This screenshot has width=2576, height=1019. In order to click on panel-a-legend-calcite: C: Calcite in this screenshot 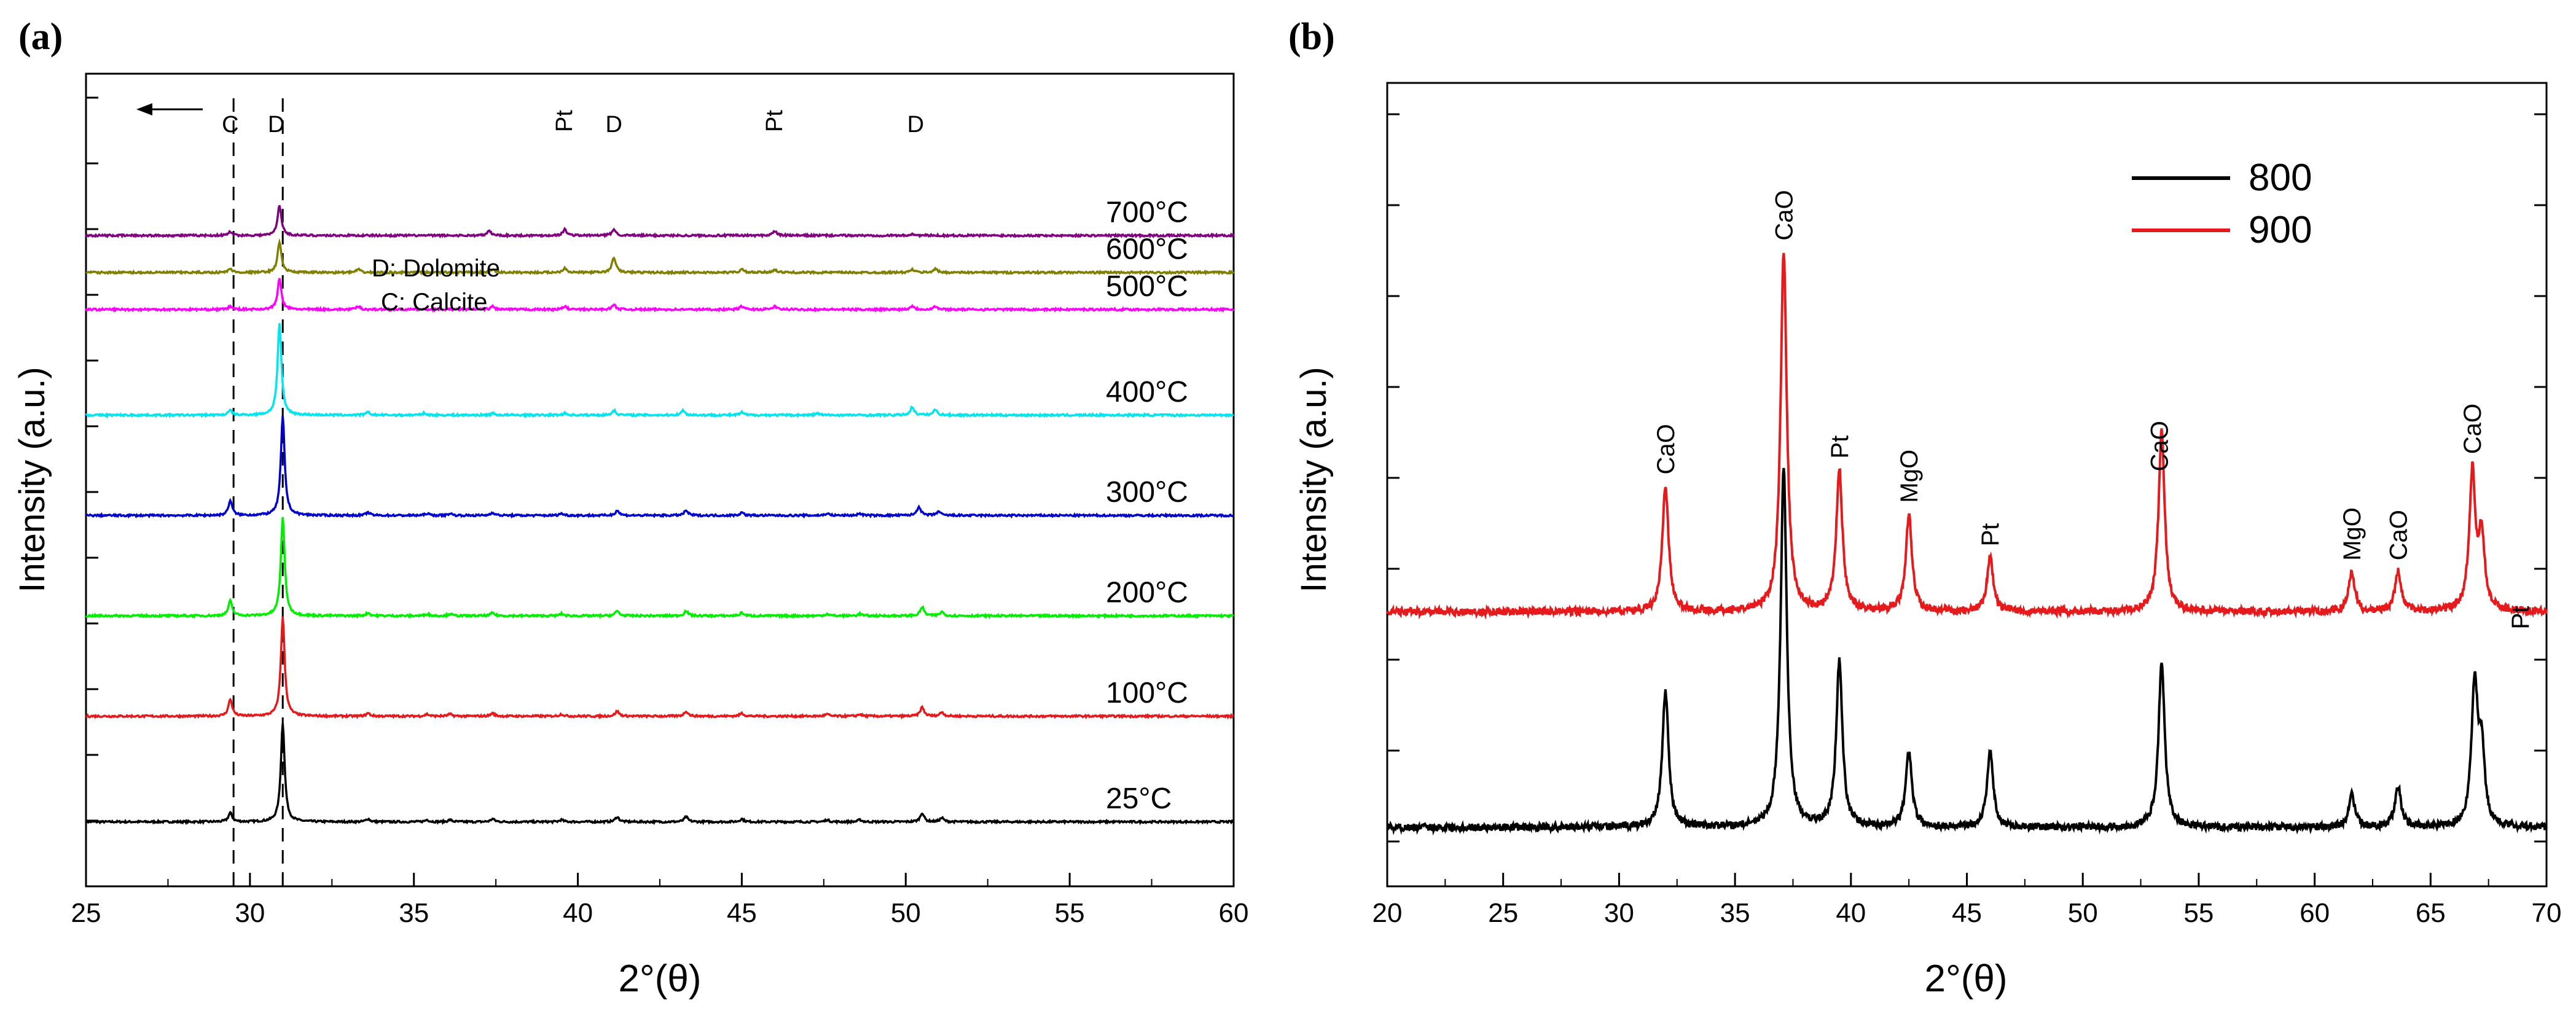, I will do `click(434, 302)`.